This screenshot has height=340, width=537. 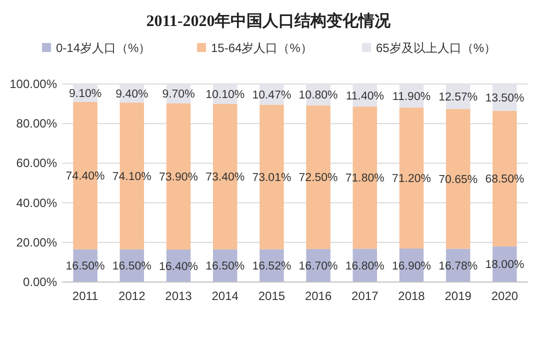 What do you see at coordinates (225, 296) in the screenshot?
I see `x-tick-label: 2014` at bounding box center [225, 296].